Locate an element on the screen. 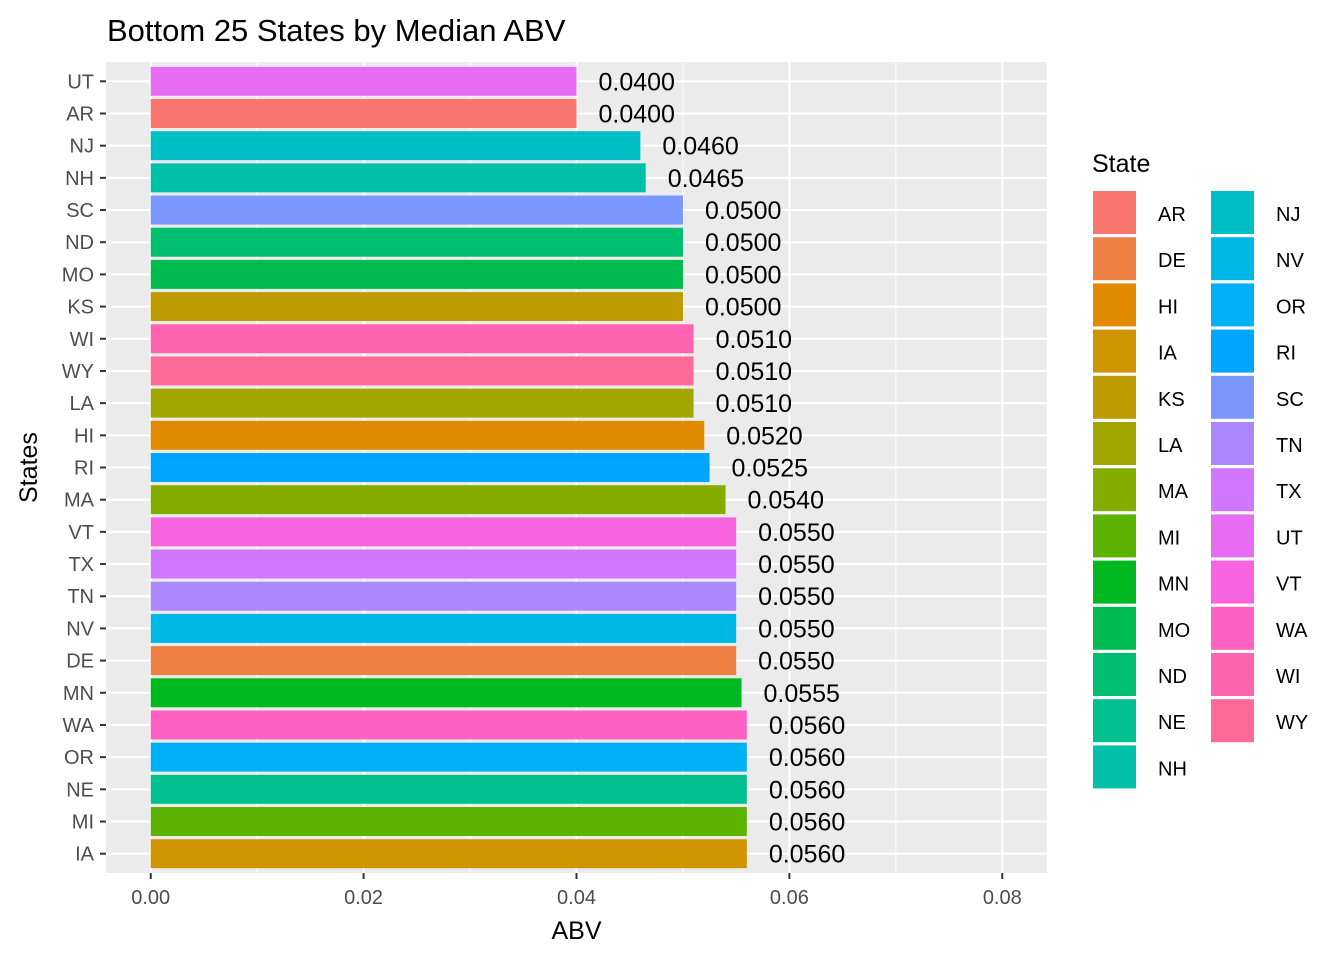 Image resolution: width=1344 pixels, height=960 pixels. data-label-nd: 0.0500 is located at coordinates (743, 243).